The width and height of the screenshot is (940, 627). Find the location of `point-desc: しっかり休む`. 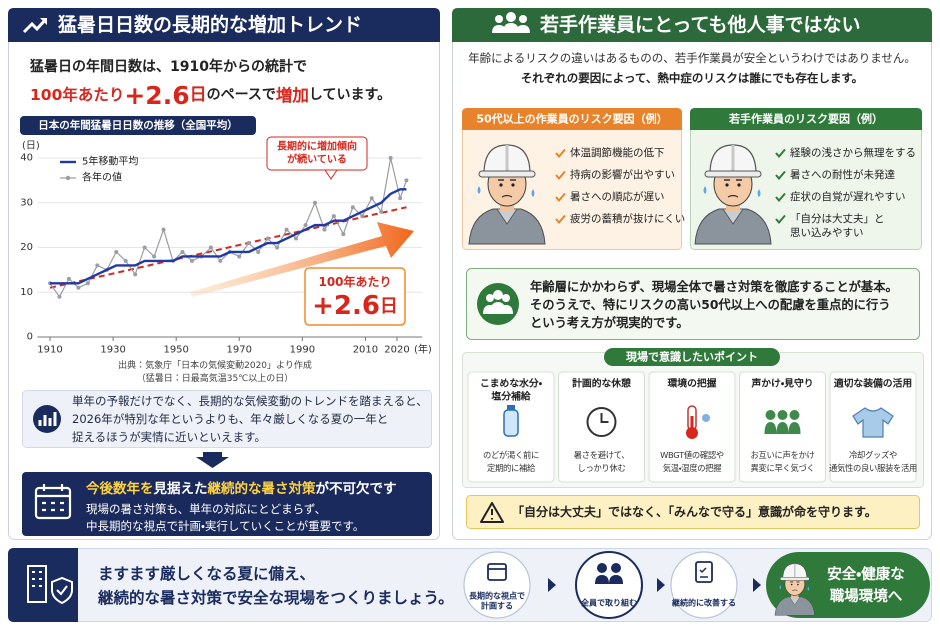

point-desc: しっかり休む is located at coordinates (602, 468).